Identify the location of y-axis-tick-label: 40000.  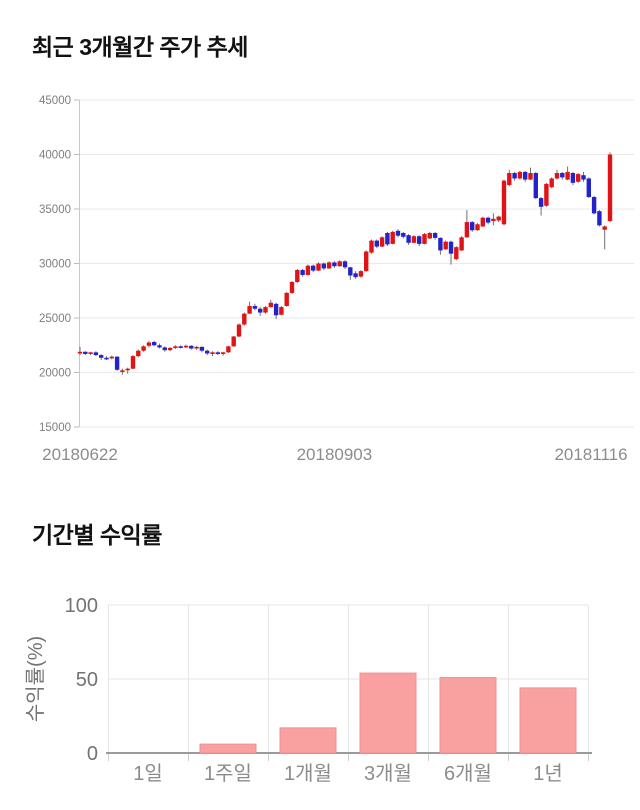
(55, 156).